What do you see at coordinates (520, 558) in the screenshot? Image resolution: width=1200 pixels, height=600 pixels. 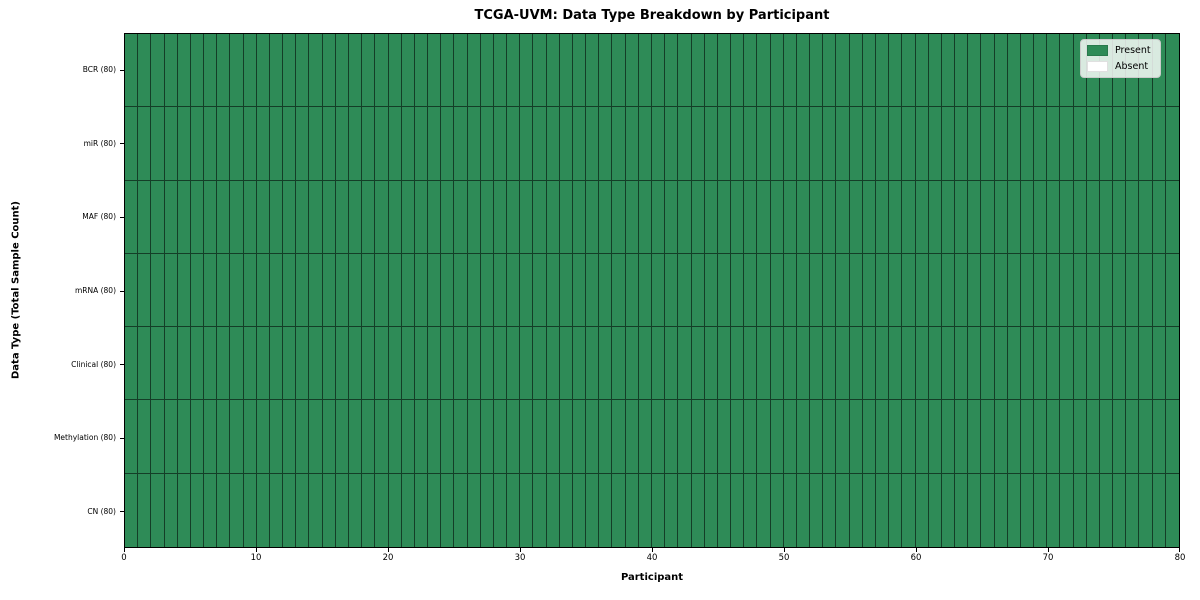 I see `x-axis-tick-label: 30` at bounding box center [520, 558].